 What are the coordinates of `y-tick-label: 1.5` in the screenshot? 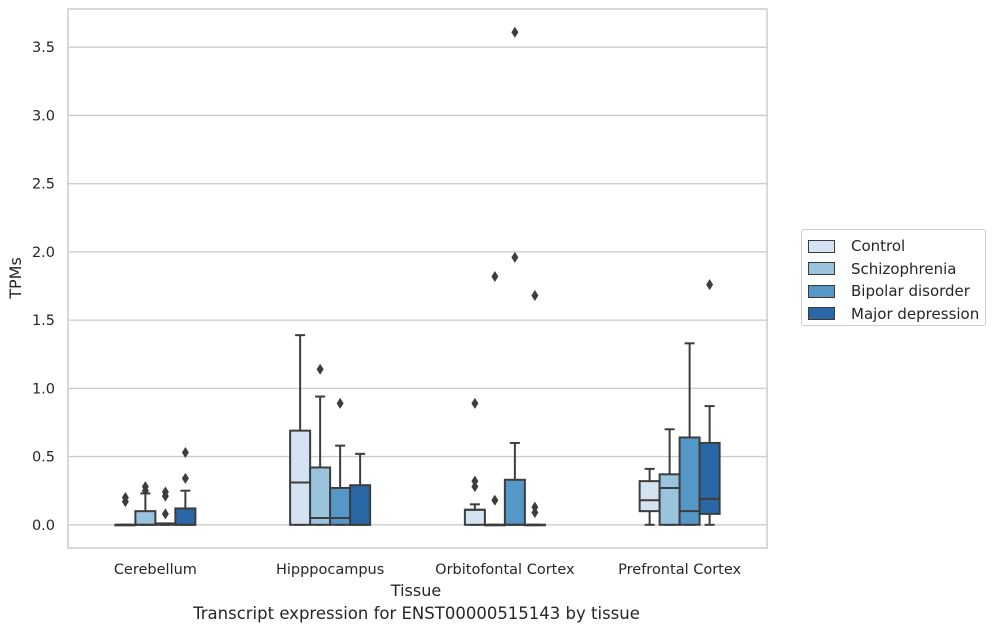 It's located at (43, 321).